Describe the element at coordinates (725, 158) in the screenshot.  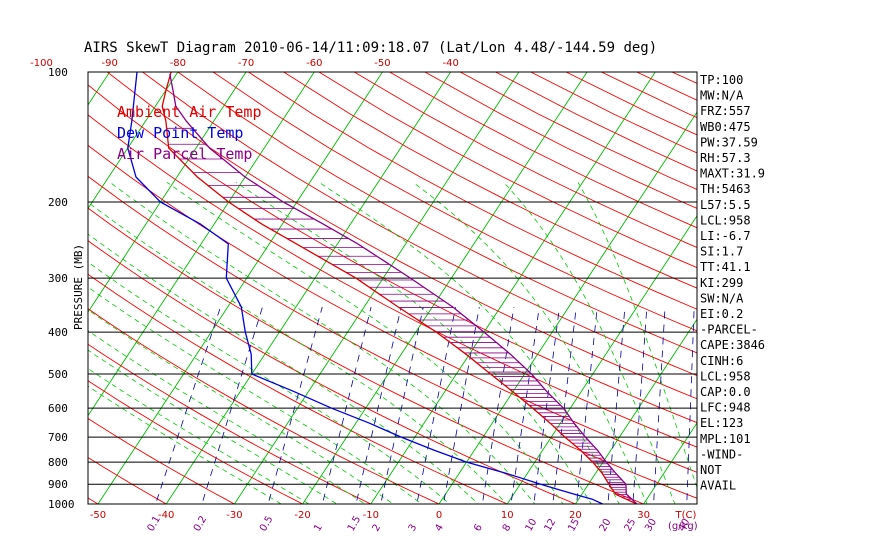
I see `index-label: RH:57.3` at that location.